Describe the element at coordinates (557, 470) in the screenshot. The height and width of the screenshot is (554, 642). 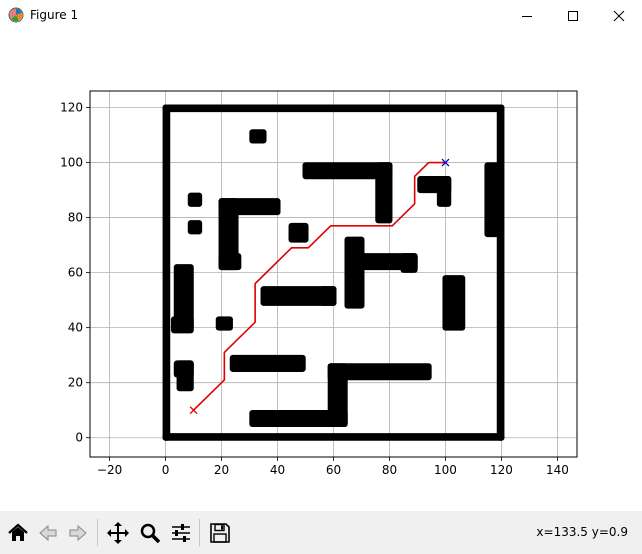
I see `x-tick-label: 140` at that location.